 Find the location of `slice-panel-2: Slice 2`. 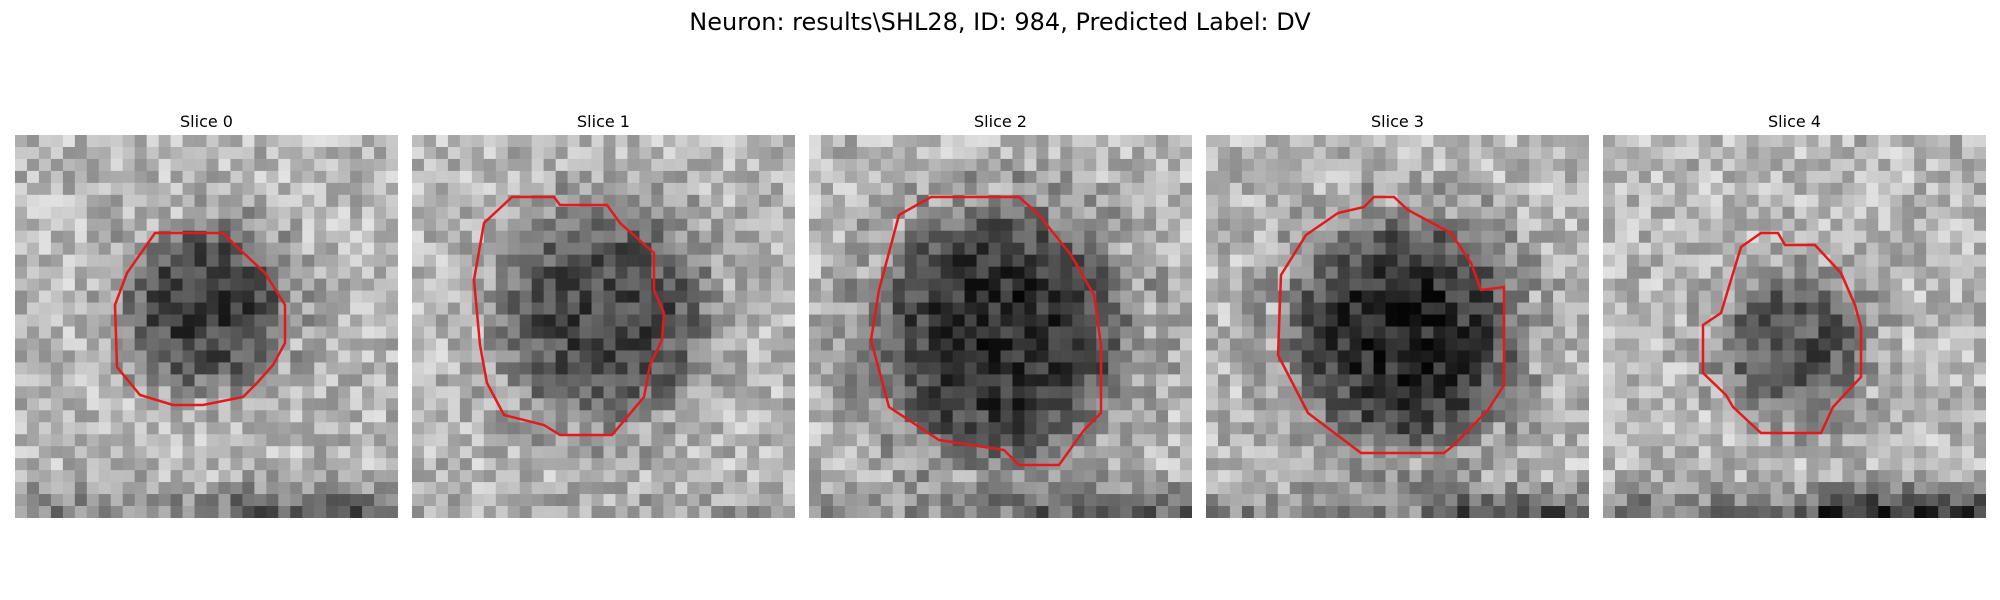

slice-panel-2: Slice 2 is located at coordinates (1000, 314).